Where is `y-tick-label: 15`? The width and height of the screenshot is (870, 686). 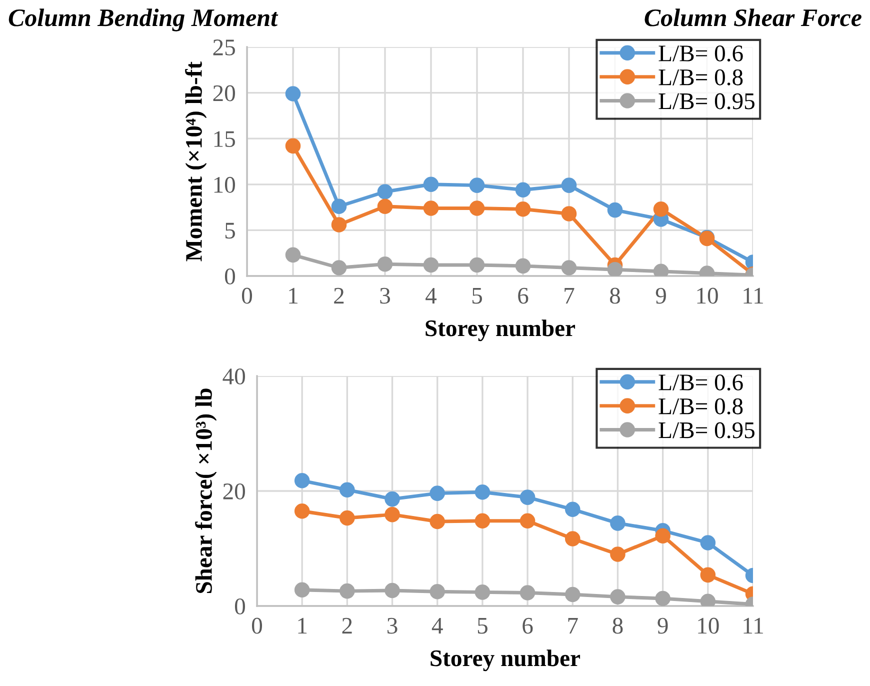 y-tick-label: 15 is located at coordinates (224, 139).